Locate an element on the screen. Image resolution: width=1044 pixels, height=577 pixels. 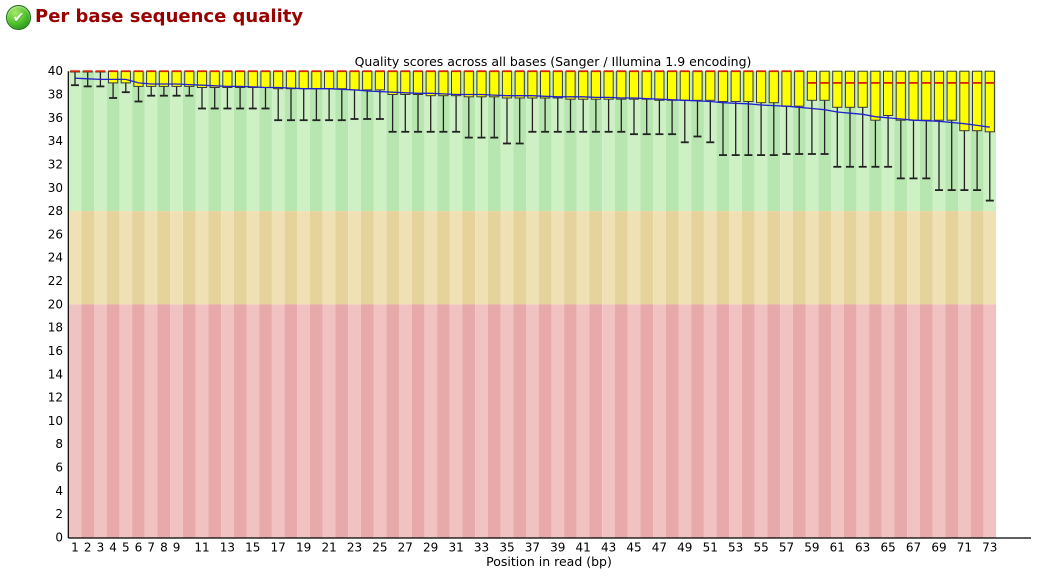
svg-text: 7 is located at coordinates (151, 548).